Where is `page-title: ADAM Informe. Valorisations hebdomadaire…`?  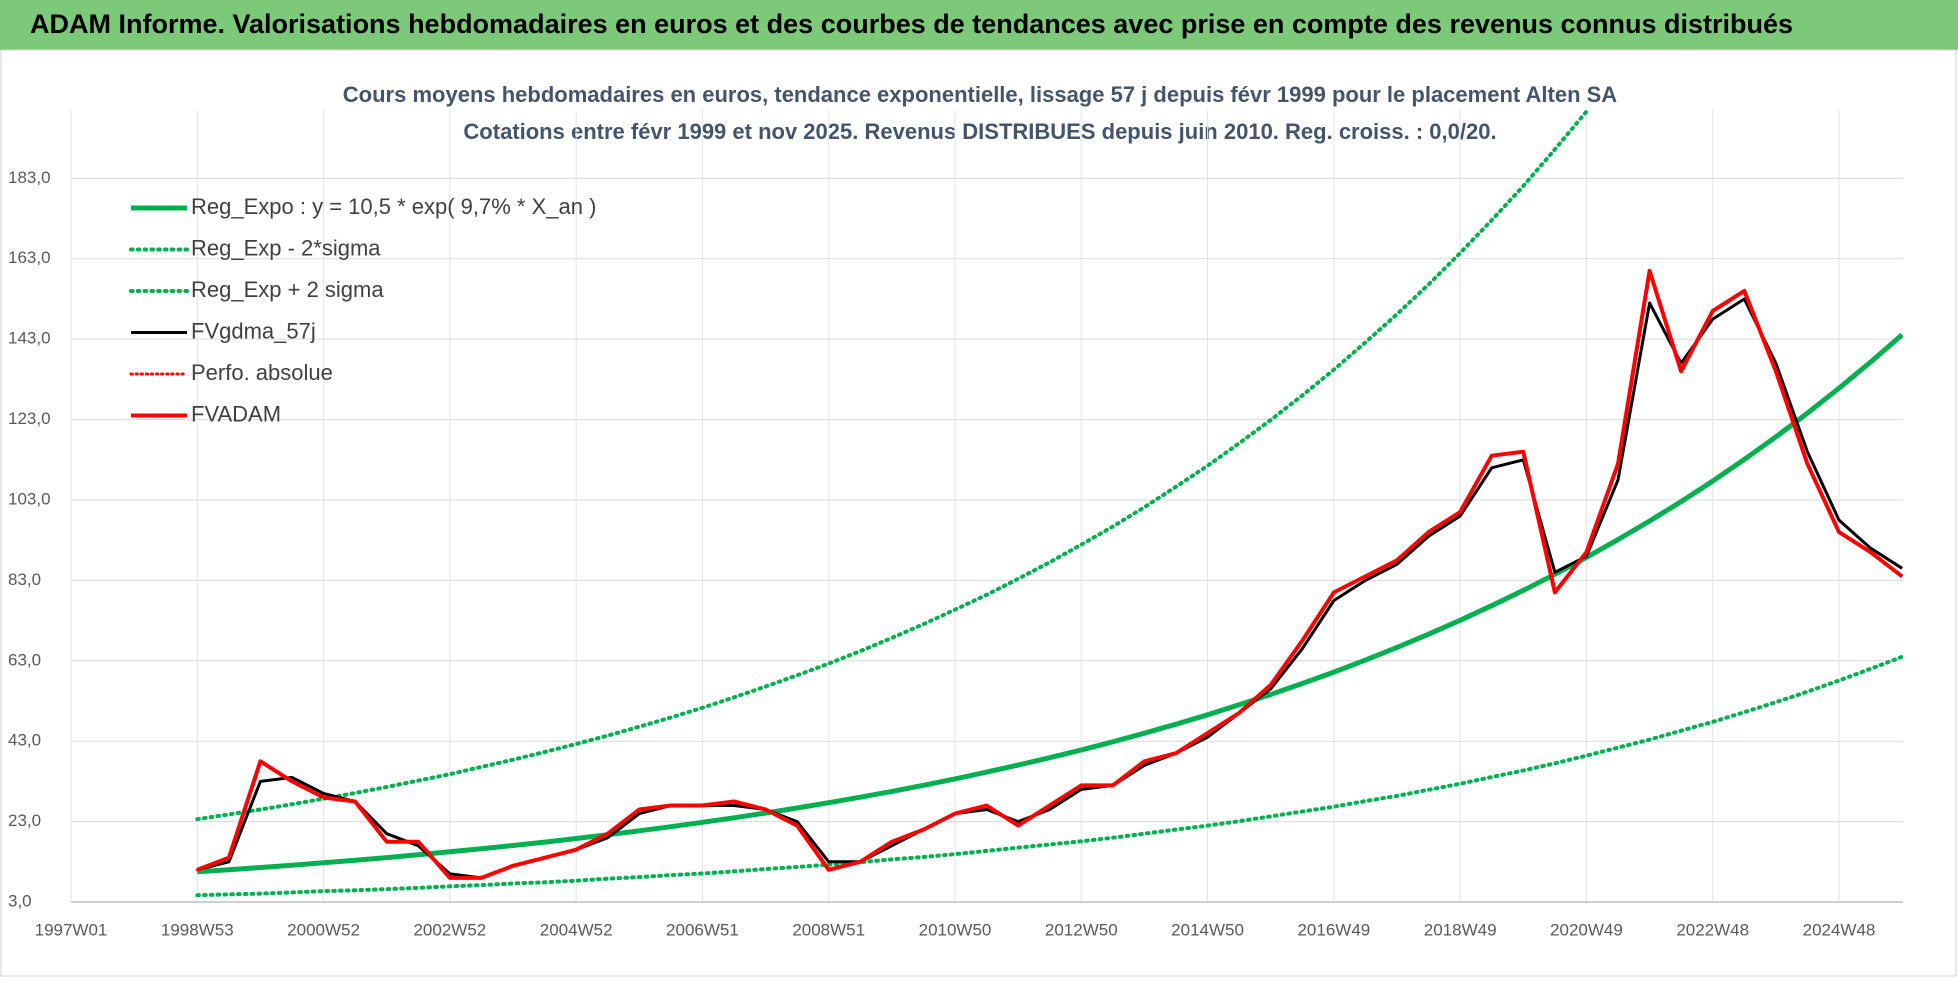
page-title: ADAM Informe. Valorisations hebdomadaire… is located at coordinates (911, 24).